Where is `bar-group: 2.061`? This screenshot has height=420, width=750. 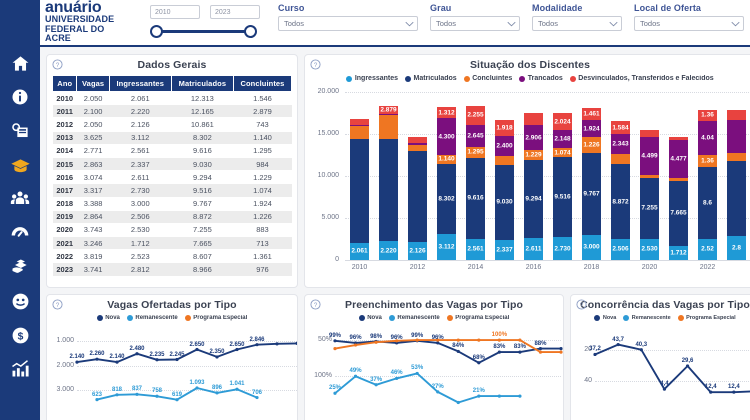 bar-group: 2.061 is located at coordinates (359, 176).